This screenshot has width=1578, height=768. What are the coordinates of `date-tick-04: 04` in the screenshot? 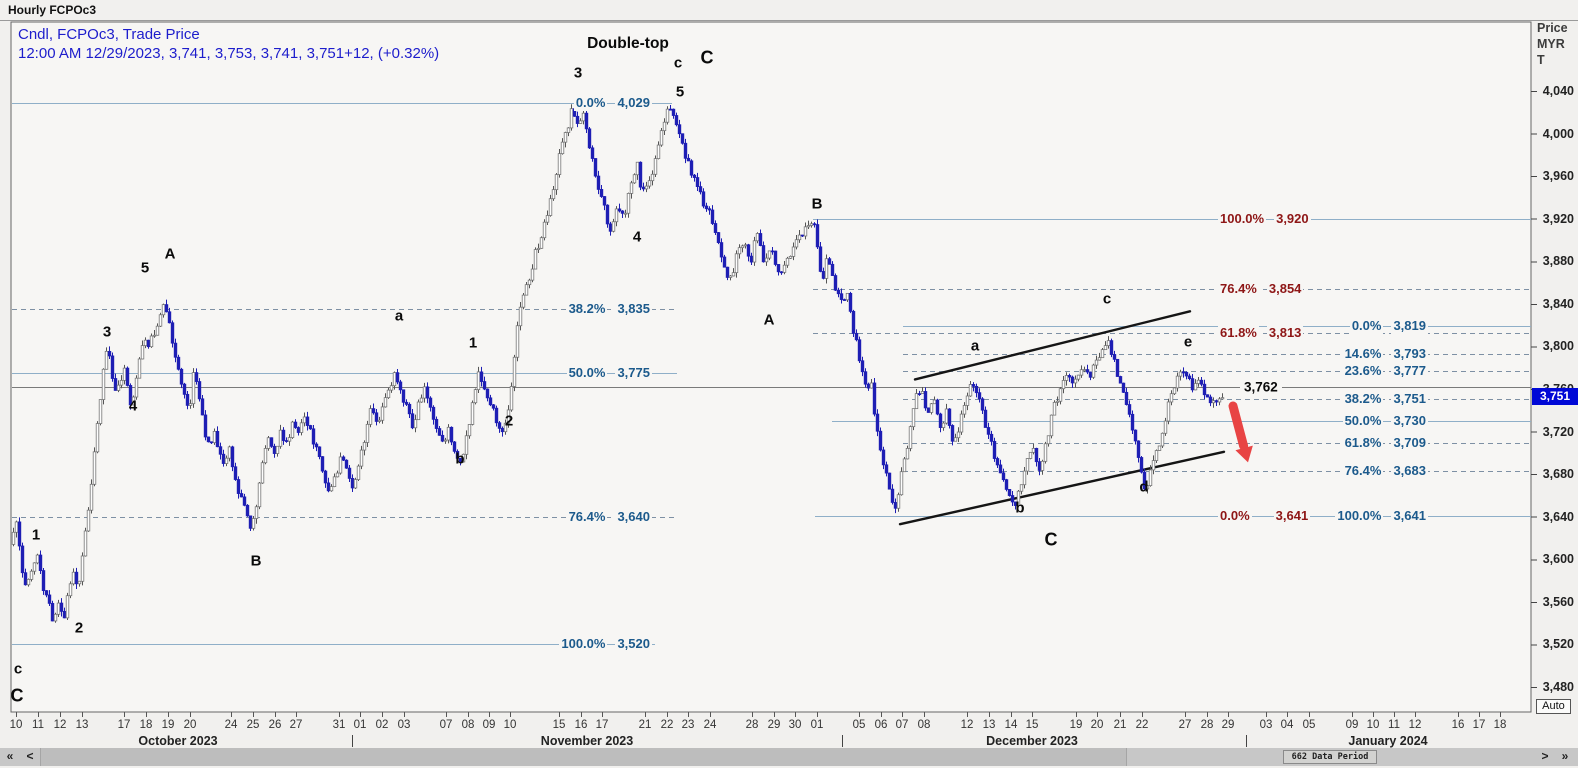 It's located at (1287, 725).